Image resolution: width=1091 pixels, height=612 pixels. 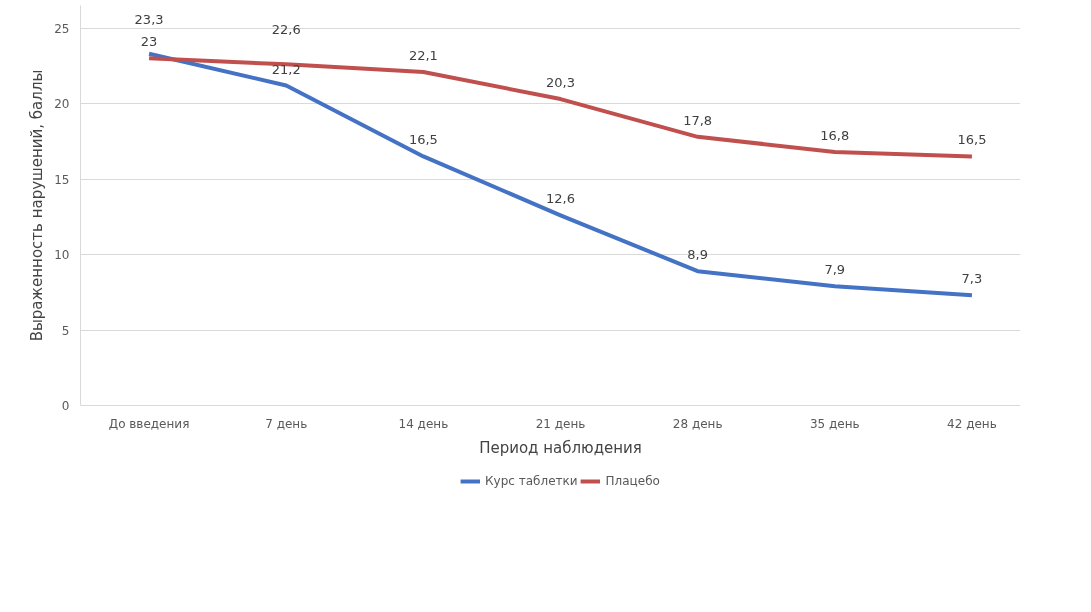 What do you see at coordinates (834, 423) in the screenshot?
I see `x-tick-label: 35 день` at bounding box center [834, 423].